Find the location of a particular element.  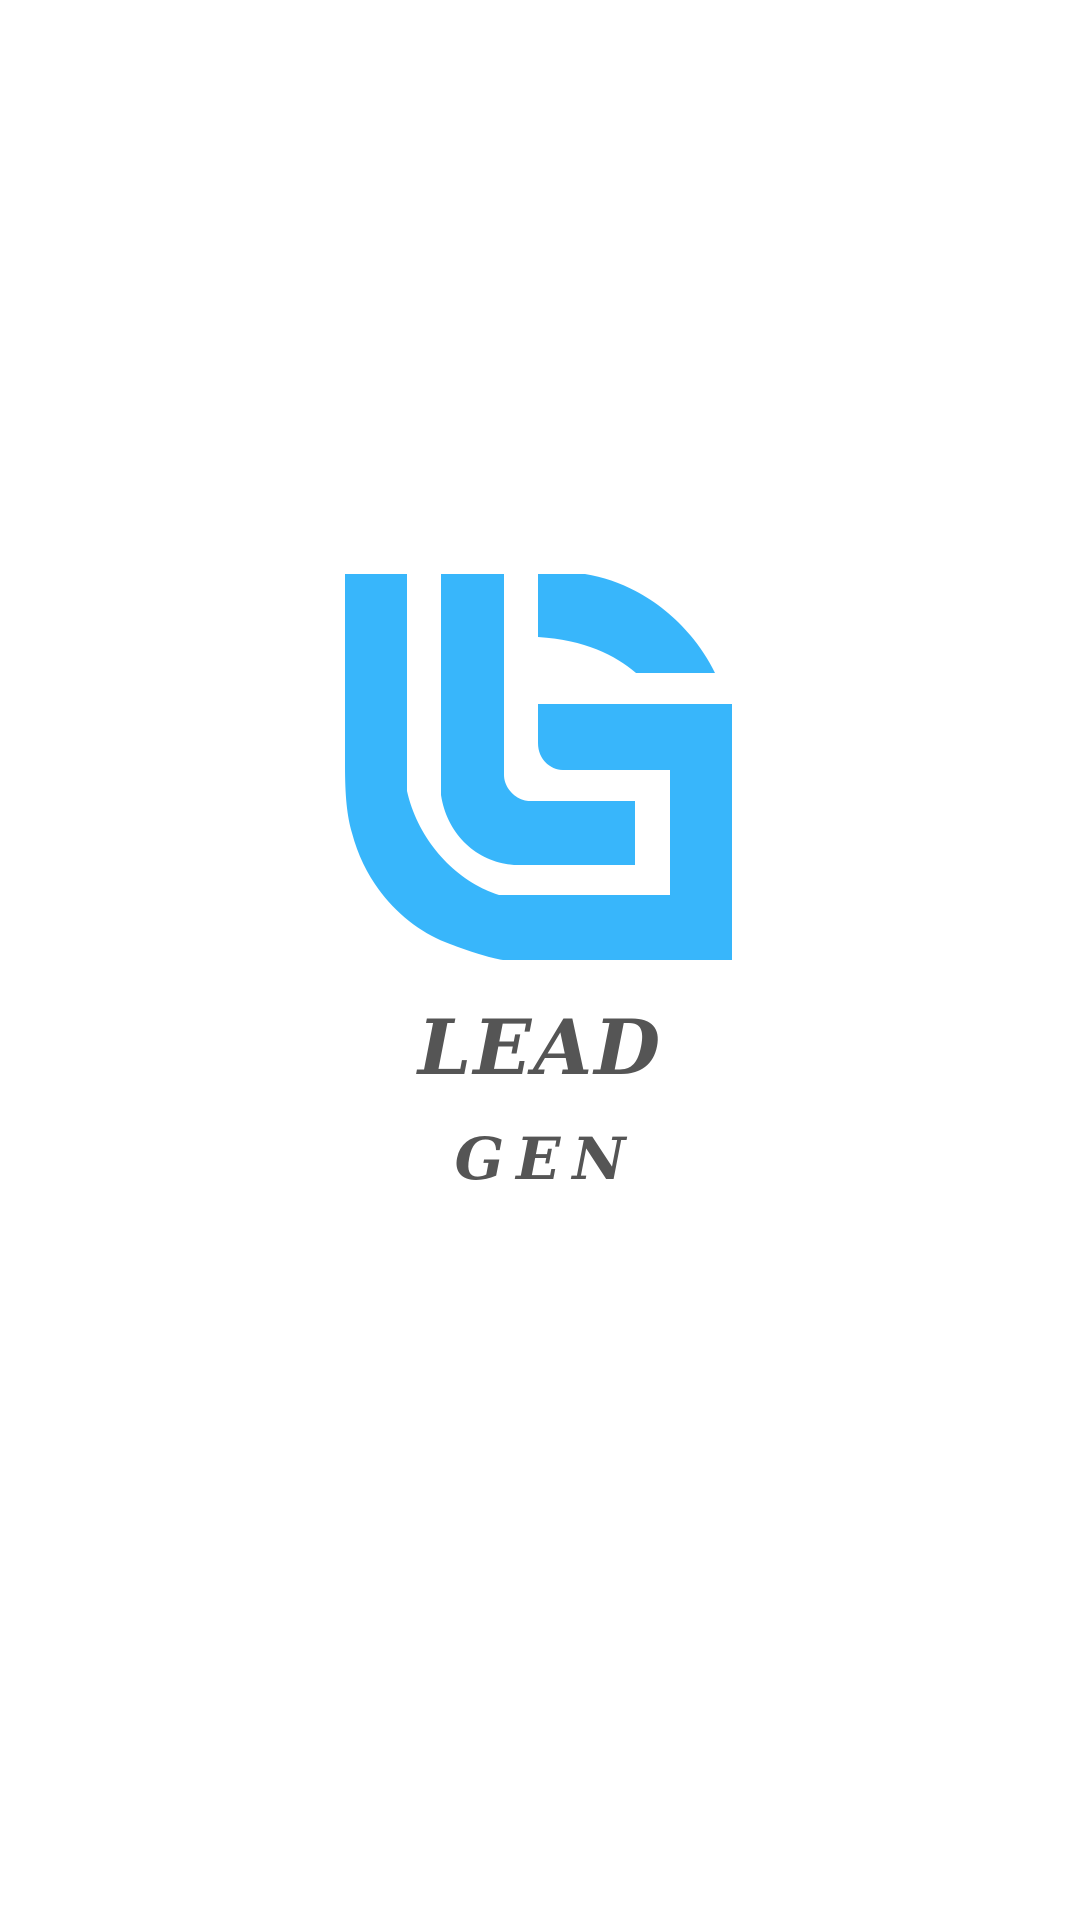

logo-top-arc-shape is located at coordinates (626, 623).